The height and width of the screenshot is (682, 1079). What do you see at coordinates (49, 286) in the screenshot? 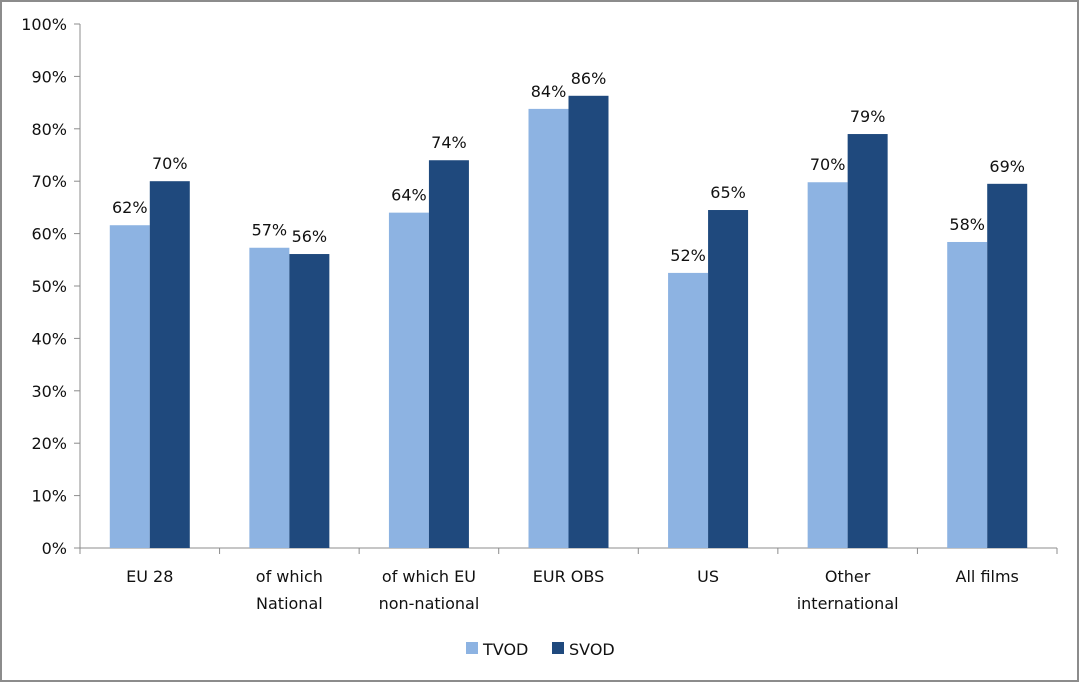
I see `y-tick-label: 50%` at bounding box center [49, 286].